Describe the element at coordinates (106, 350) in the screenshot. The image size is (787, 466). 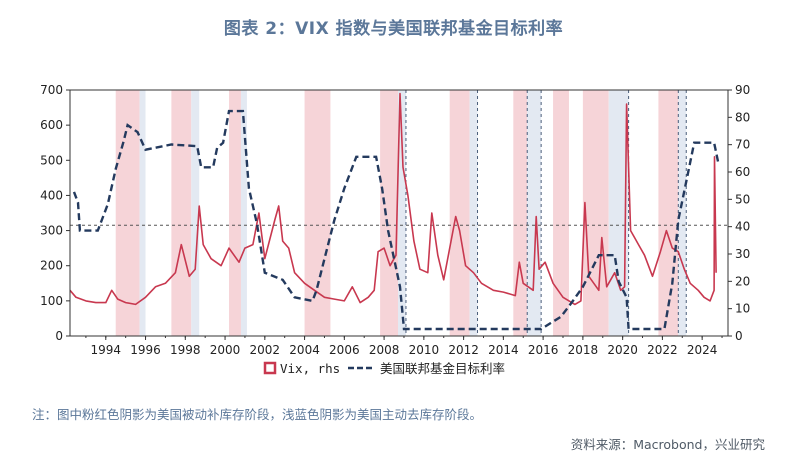
I see `x-tick-label: 1994` at that location.